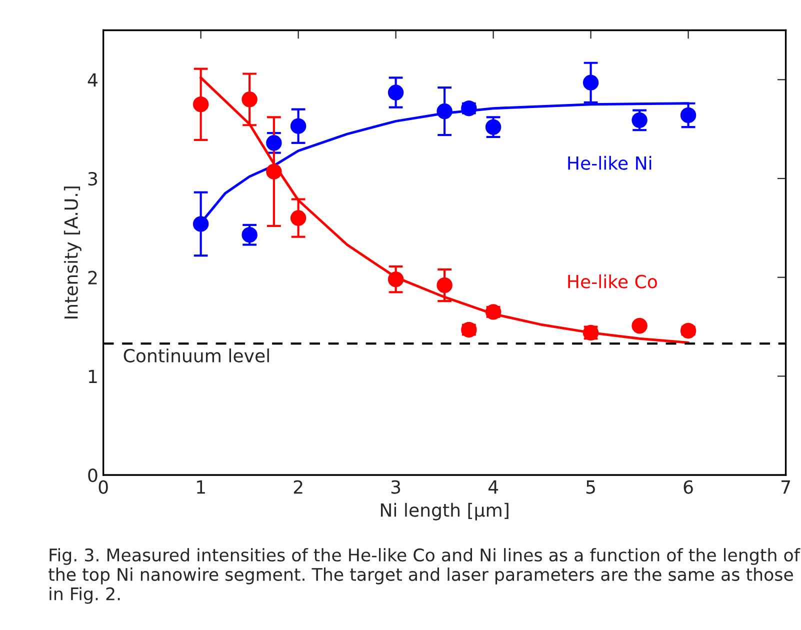  Describe the element at coordinates (93, 475) in the screenshot. I see `y-tick-label: 0` at that location.